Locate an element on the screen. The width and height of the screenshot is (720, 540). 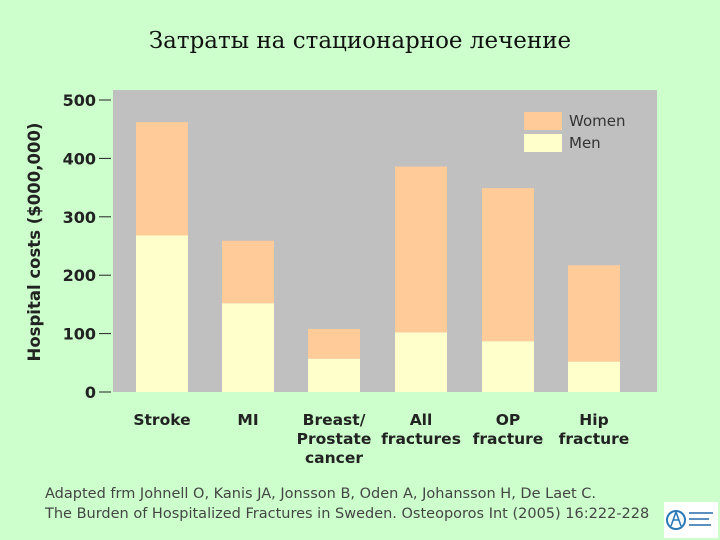
legend-swatch-men is located at coordinates (543, 143).